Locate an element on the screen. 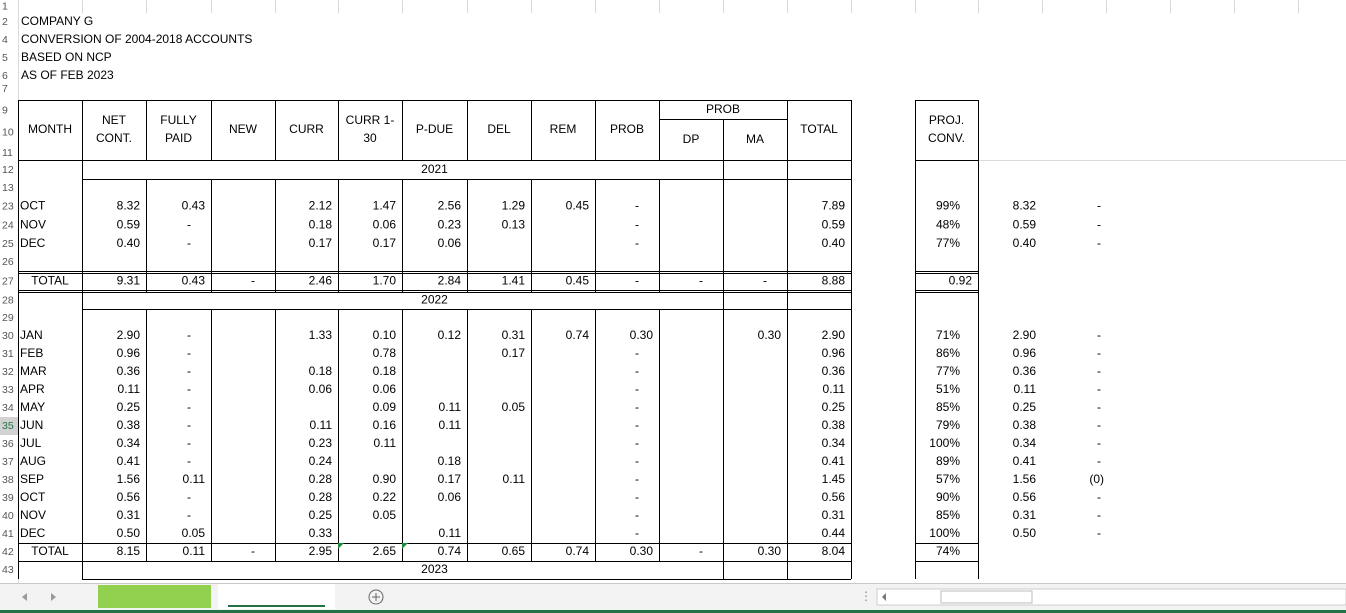  section-label: 2023 is located at coordinates (434, 569).